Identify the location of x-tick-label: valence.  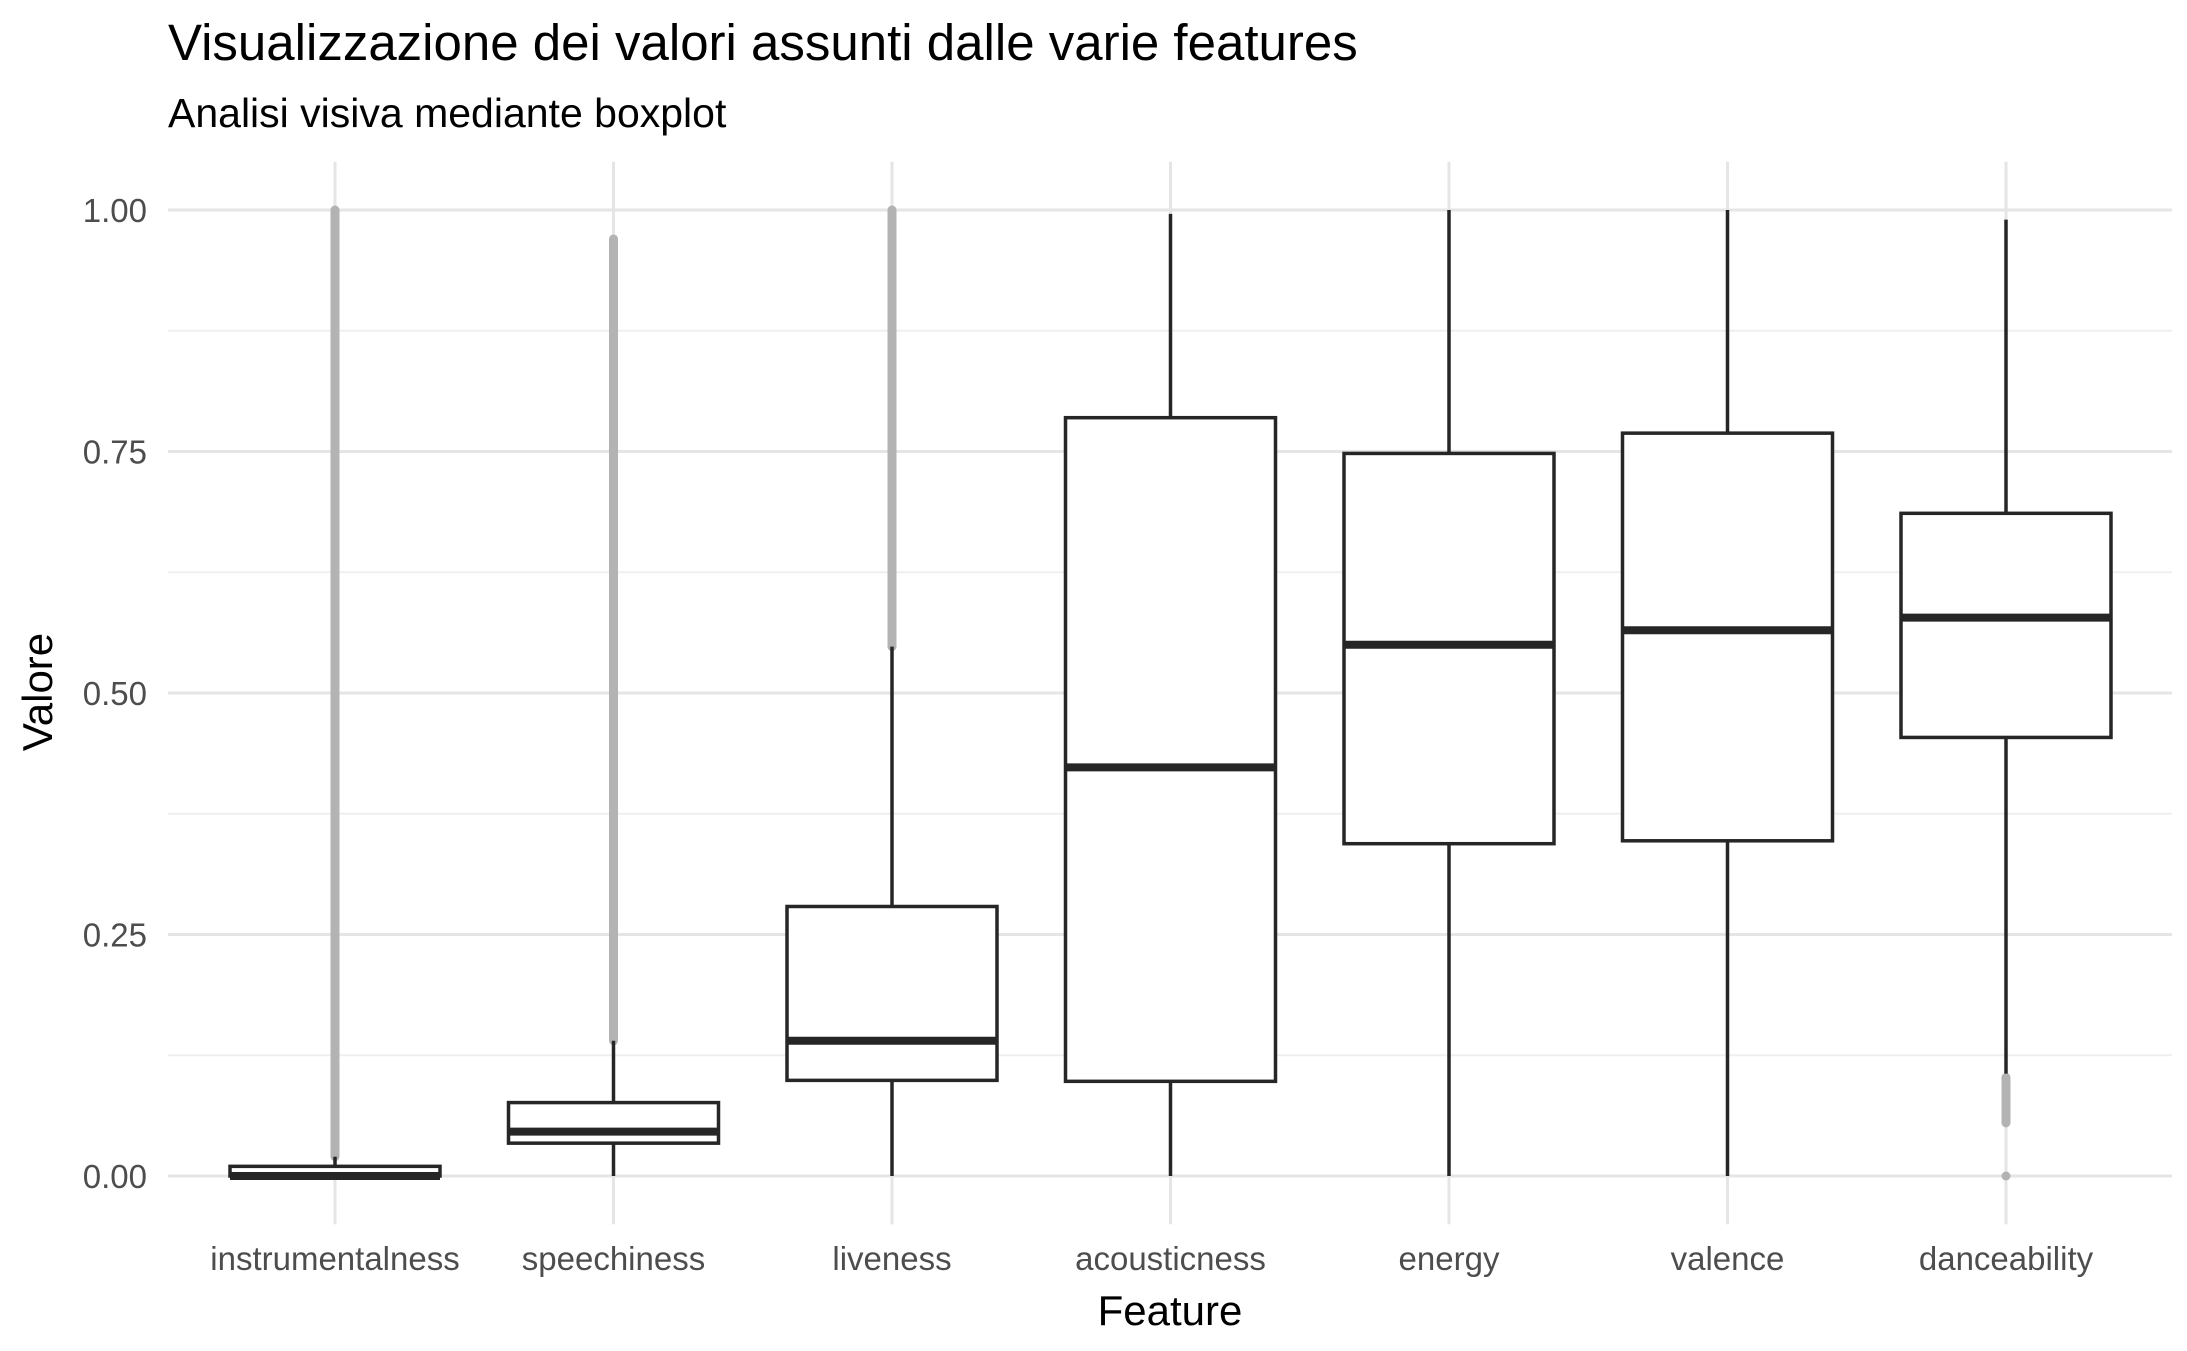
(1728, 1258).